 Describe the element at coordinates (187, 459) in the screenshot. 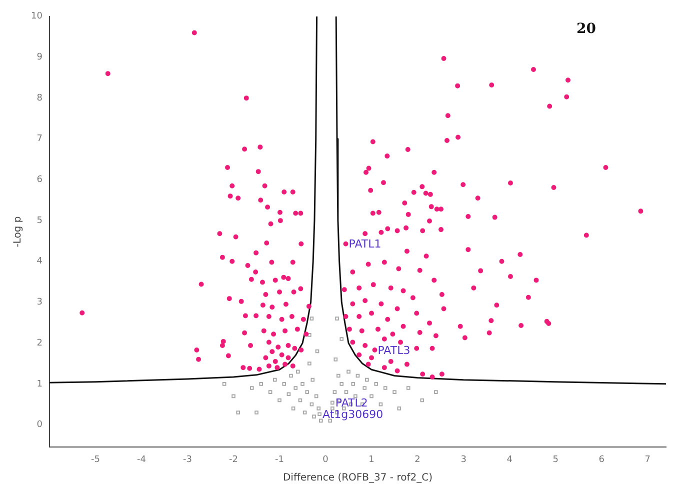

I see `x-tick-label: -3` at that location.